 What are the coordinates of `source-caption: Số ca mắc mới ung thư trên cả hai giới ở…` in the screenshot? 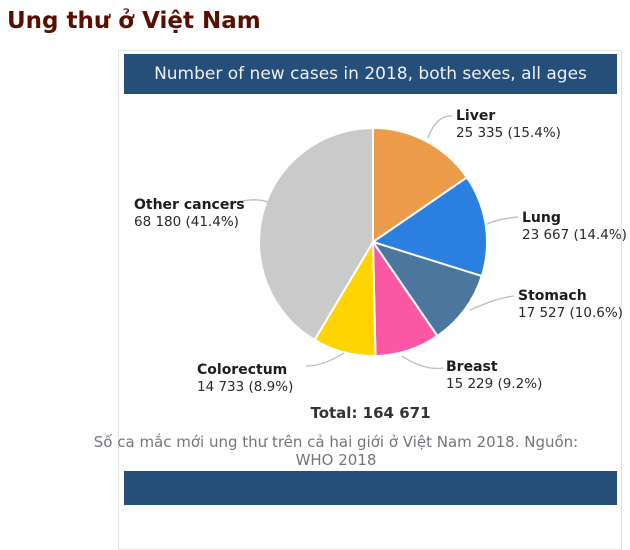 It's located at (336, 451).